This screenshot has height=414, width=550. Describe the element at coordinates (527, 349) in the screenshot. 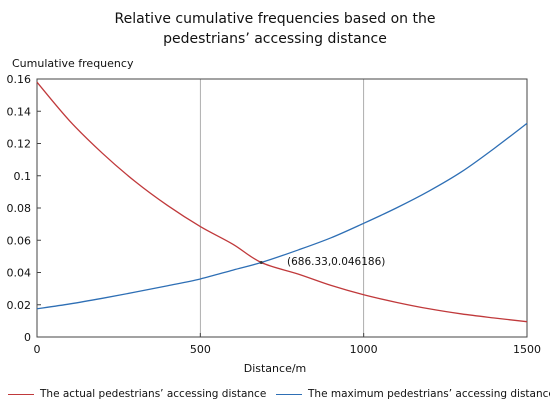

I see `x-tick-label-3: 1500` at that location.